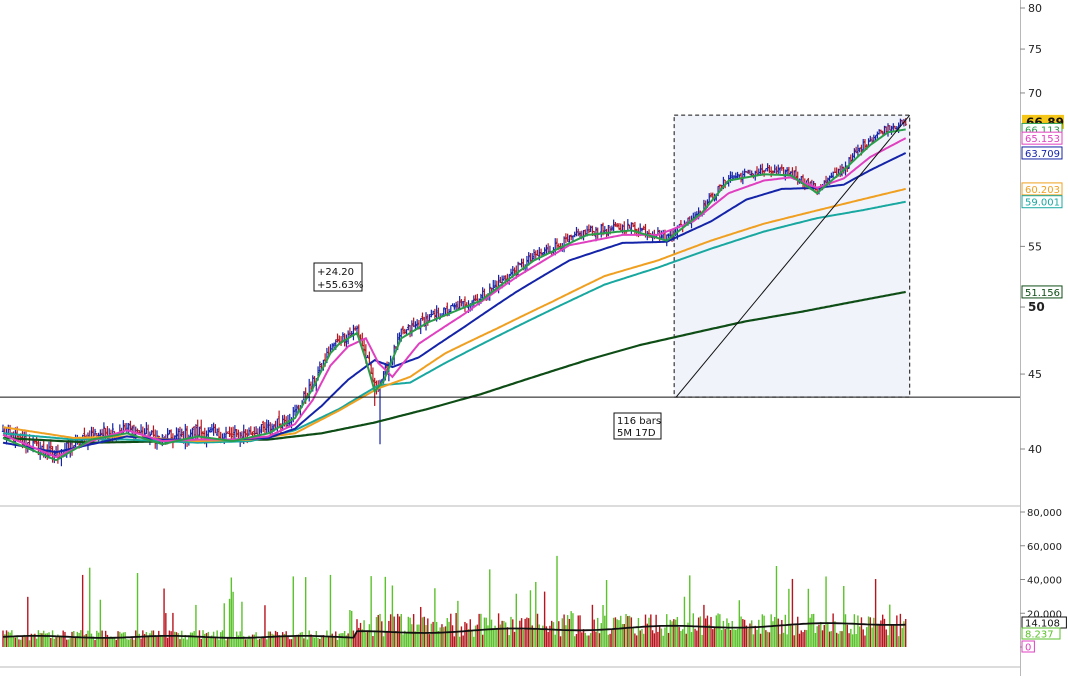 The height and width of the screenshot is (680, 1068). Describe the element at coordinates (1039, 635) in the screenshot. I see `svg-text: 8.237` at that location.